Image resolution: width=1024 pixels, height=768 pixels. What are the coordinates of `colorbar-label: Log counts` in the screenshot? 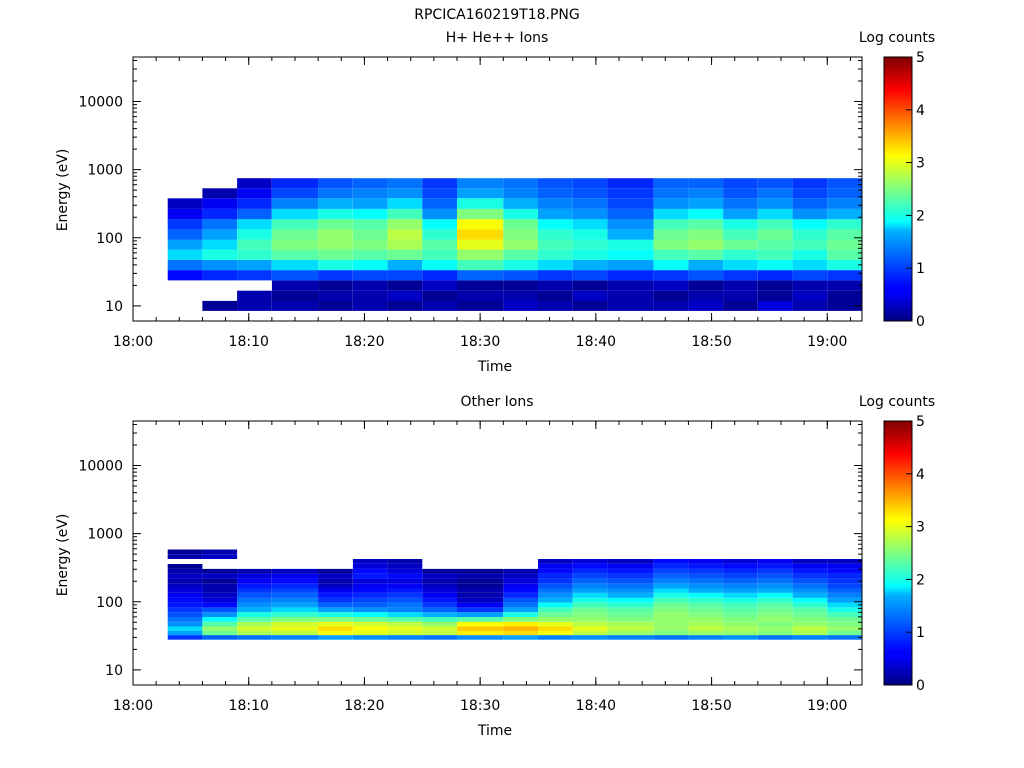 It's located at (897, 38).